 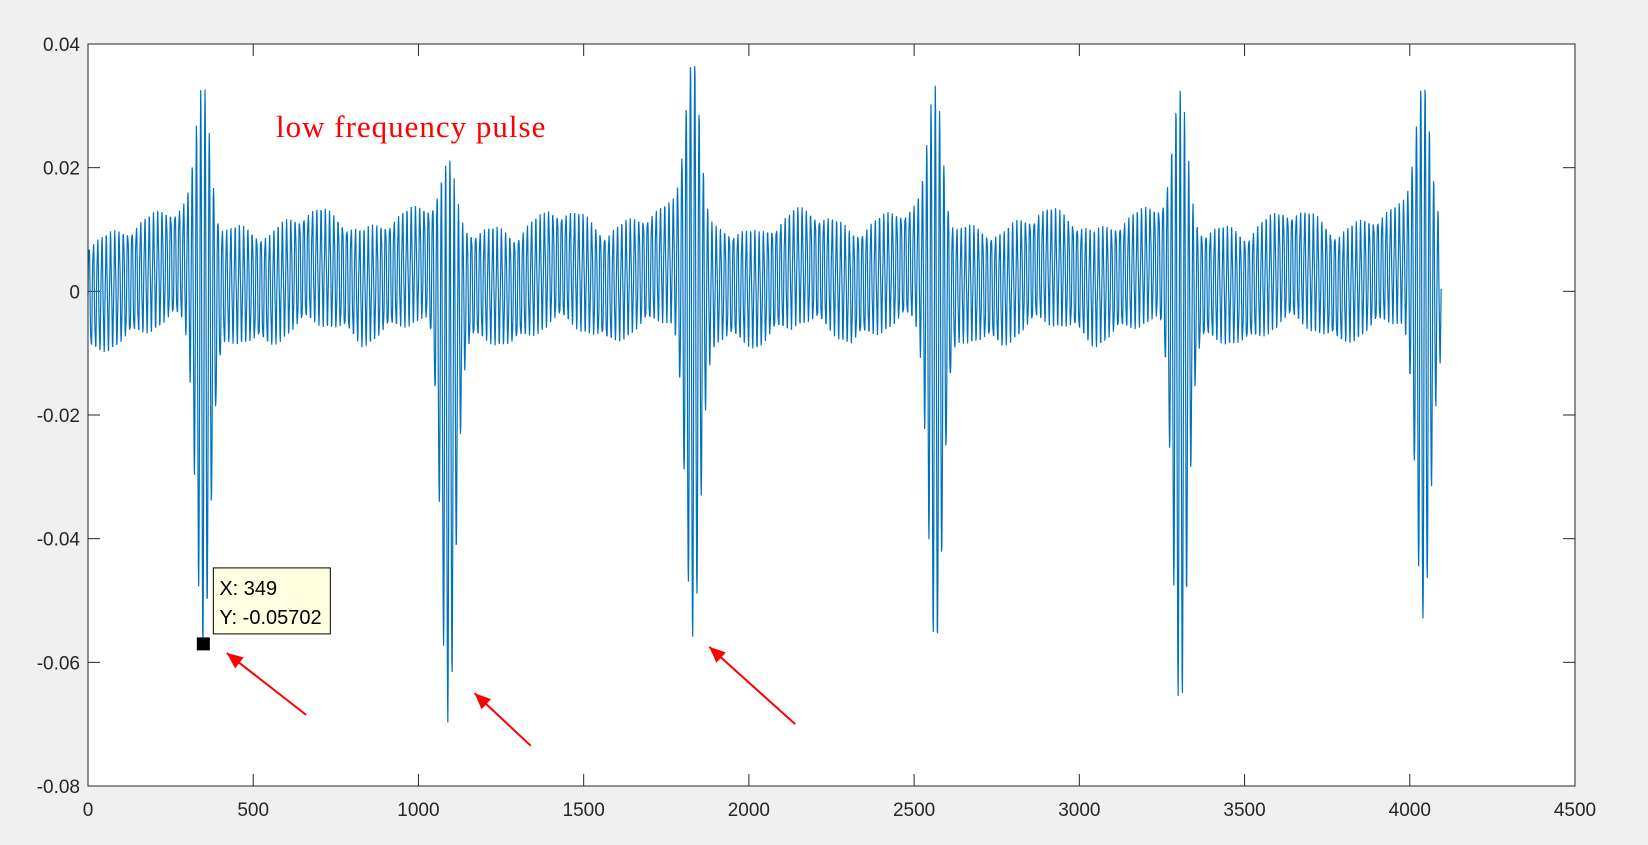 What do you see at coordinates (58, 416) in the screenshot?
I see `y-tick-label: -0.02` at bounding box center [58, 416].